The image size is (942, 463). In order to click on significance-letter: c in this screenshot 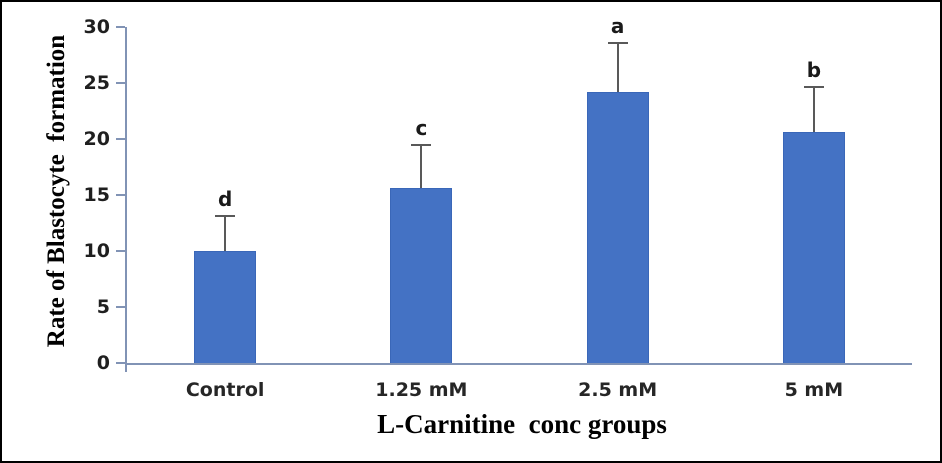, I will do `click(421, 127)`.